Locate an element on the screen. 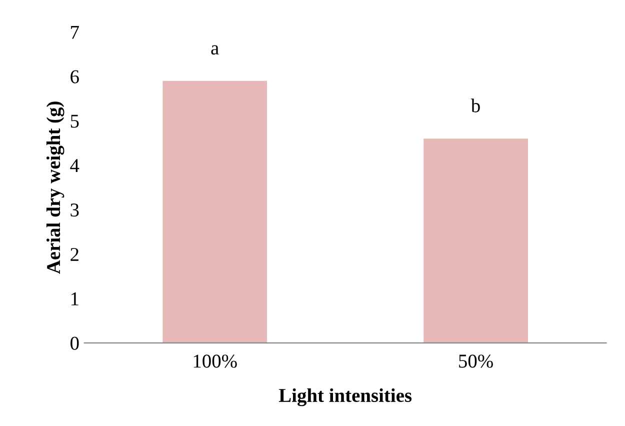  annotation: b is located at coordinates (475, 105).